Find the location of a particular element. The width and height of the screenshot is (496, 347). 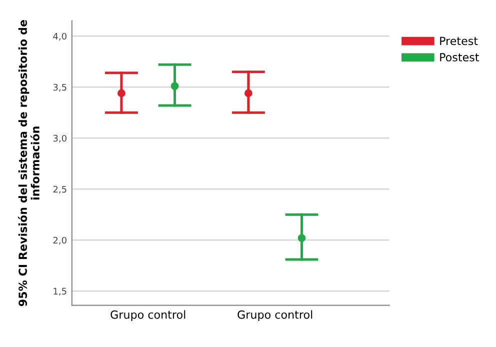

y-tick-label: 3,0 is located at coordinates (59, 138).